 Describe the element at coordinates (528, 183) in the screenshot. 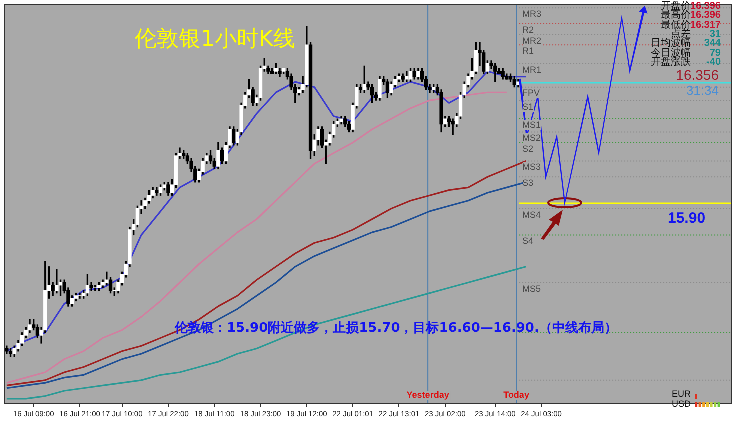

I see `ref-line-label: S3` at that location.